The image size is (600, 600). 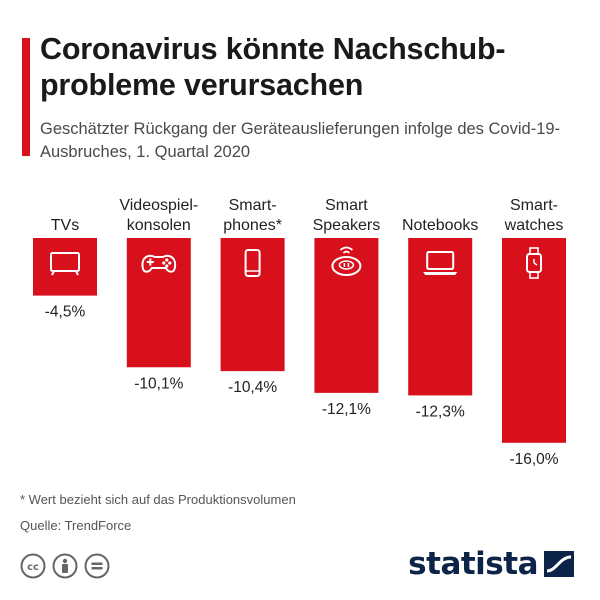 What do you see at coordinates (97, 566) in the screenshot?
I see `no-derivatives-icon` at bounding box center [97, 566].